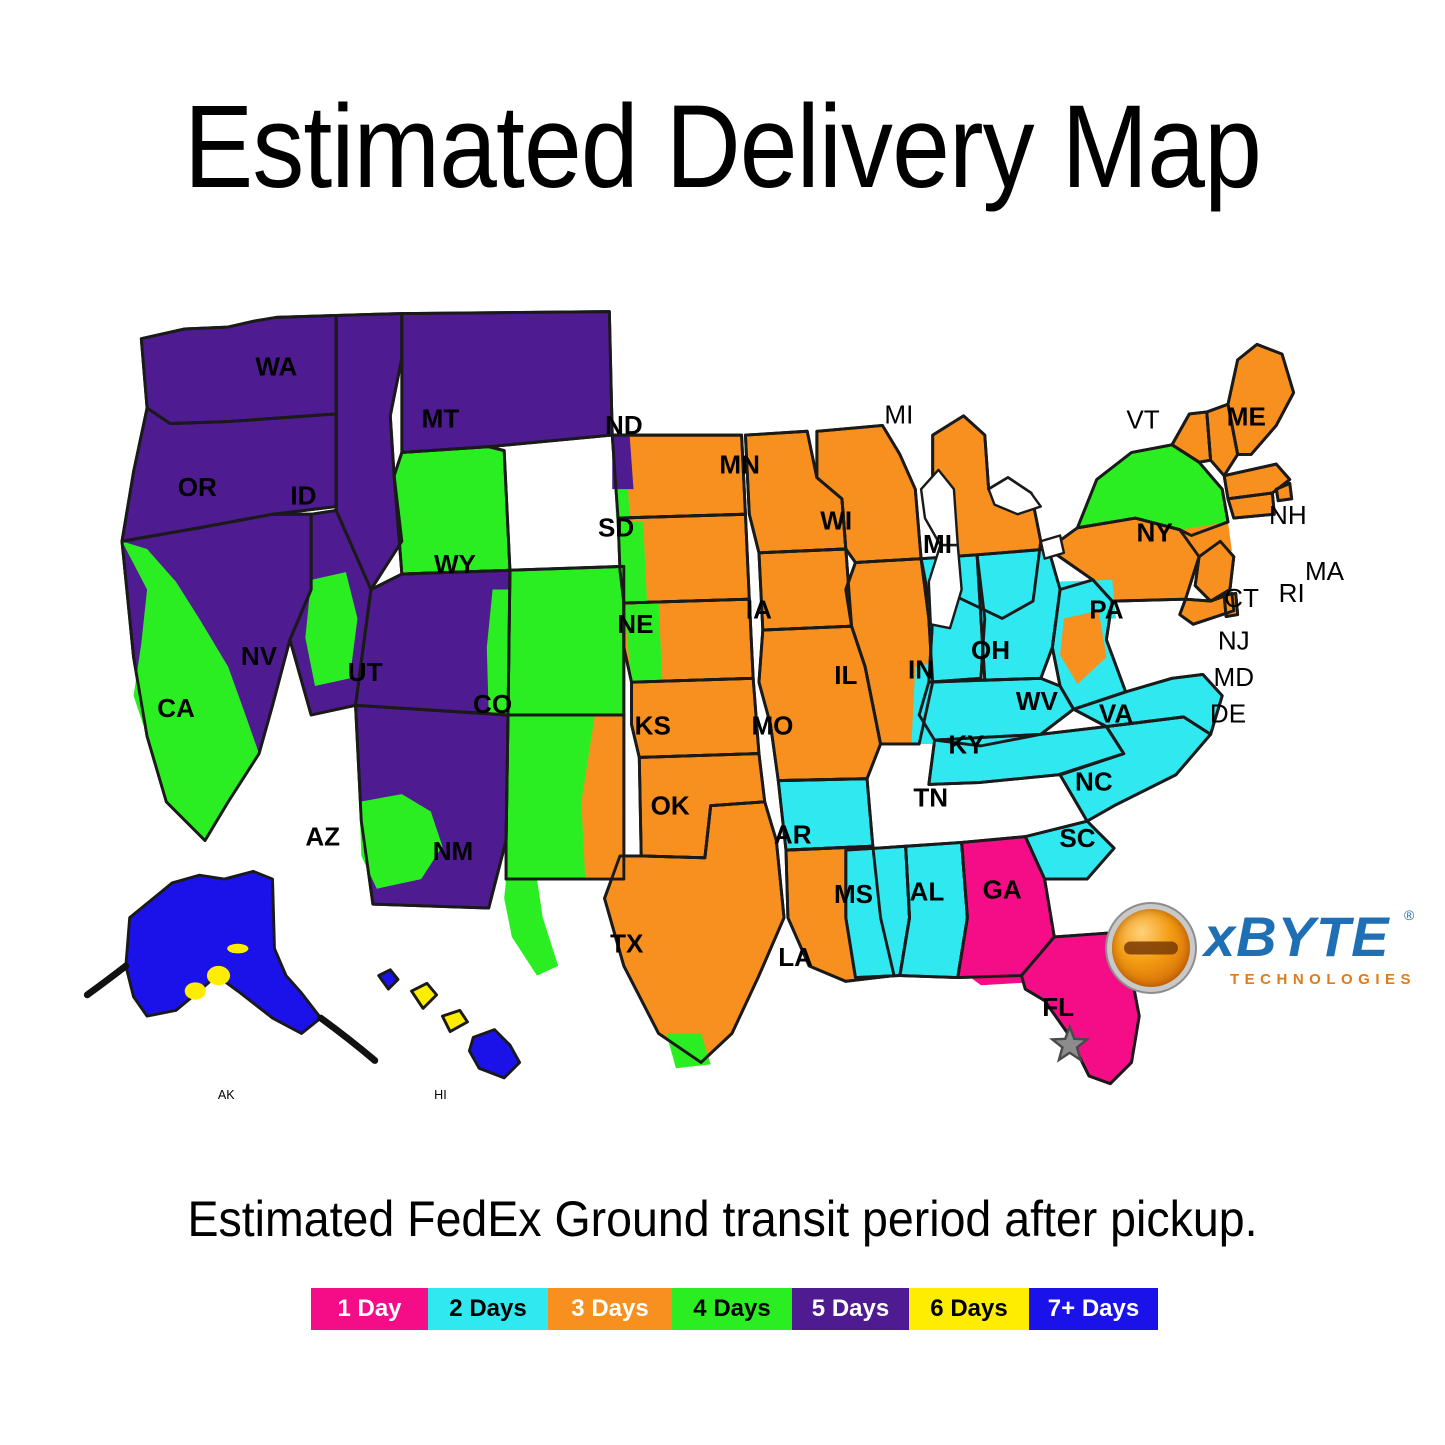  What do you see at coordinates (197, 487) in the screenshot?
I see `state-label-or: OR` at bounding box center [197, 487].